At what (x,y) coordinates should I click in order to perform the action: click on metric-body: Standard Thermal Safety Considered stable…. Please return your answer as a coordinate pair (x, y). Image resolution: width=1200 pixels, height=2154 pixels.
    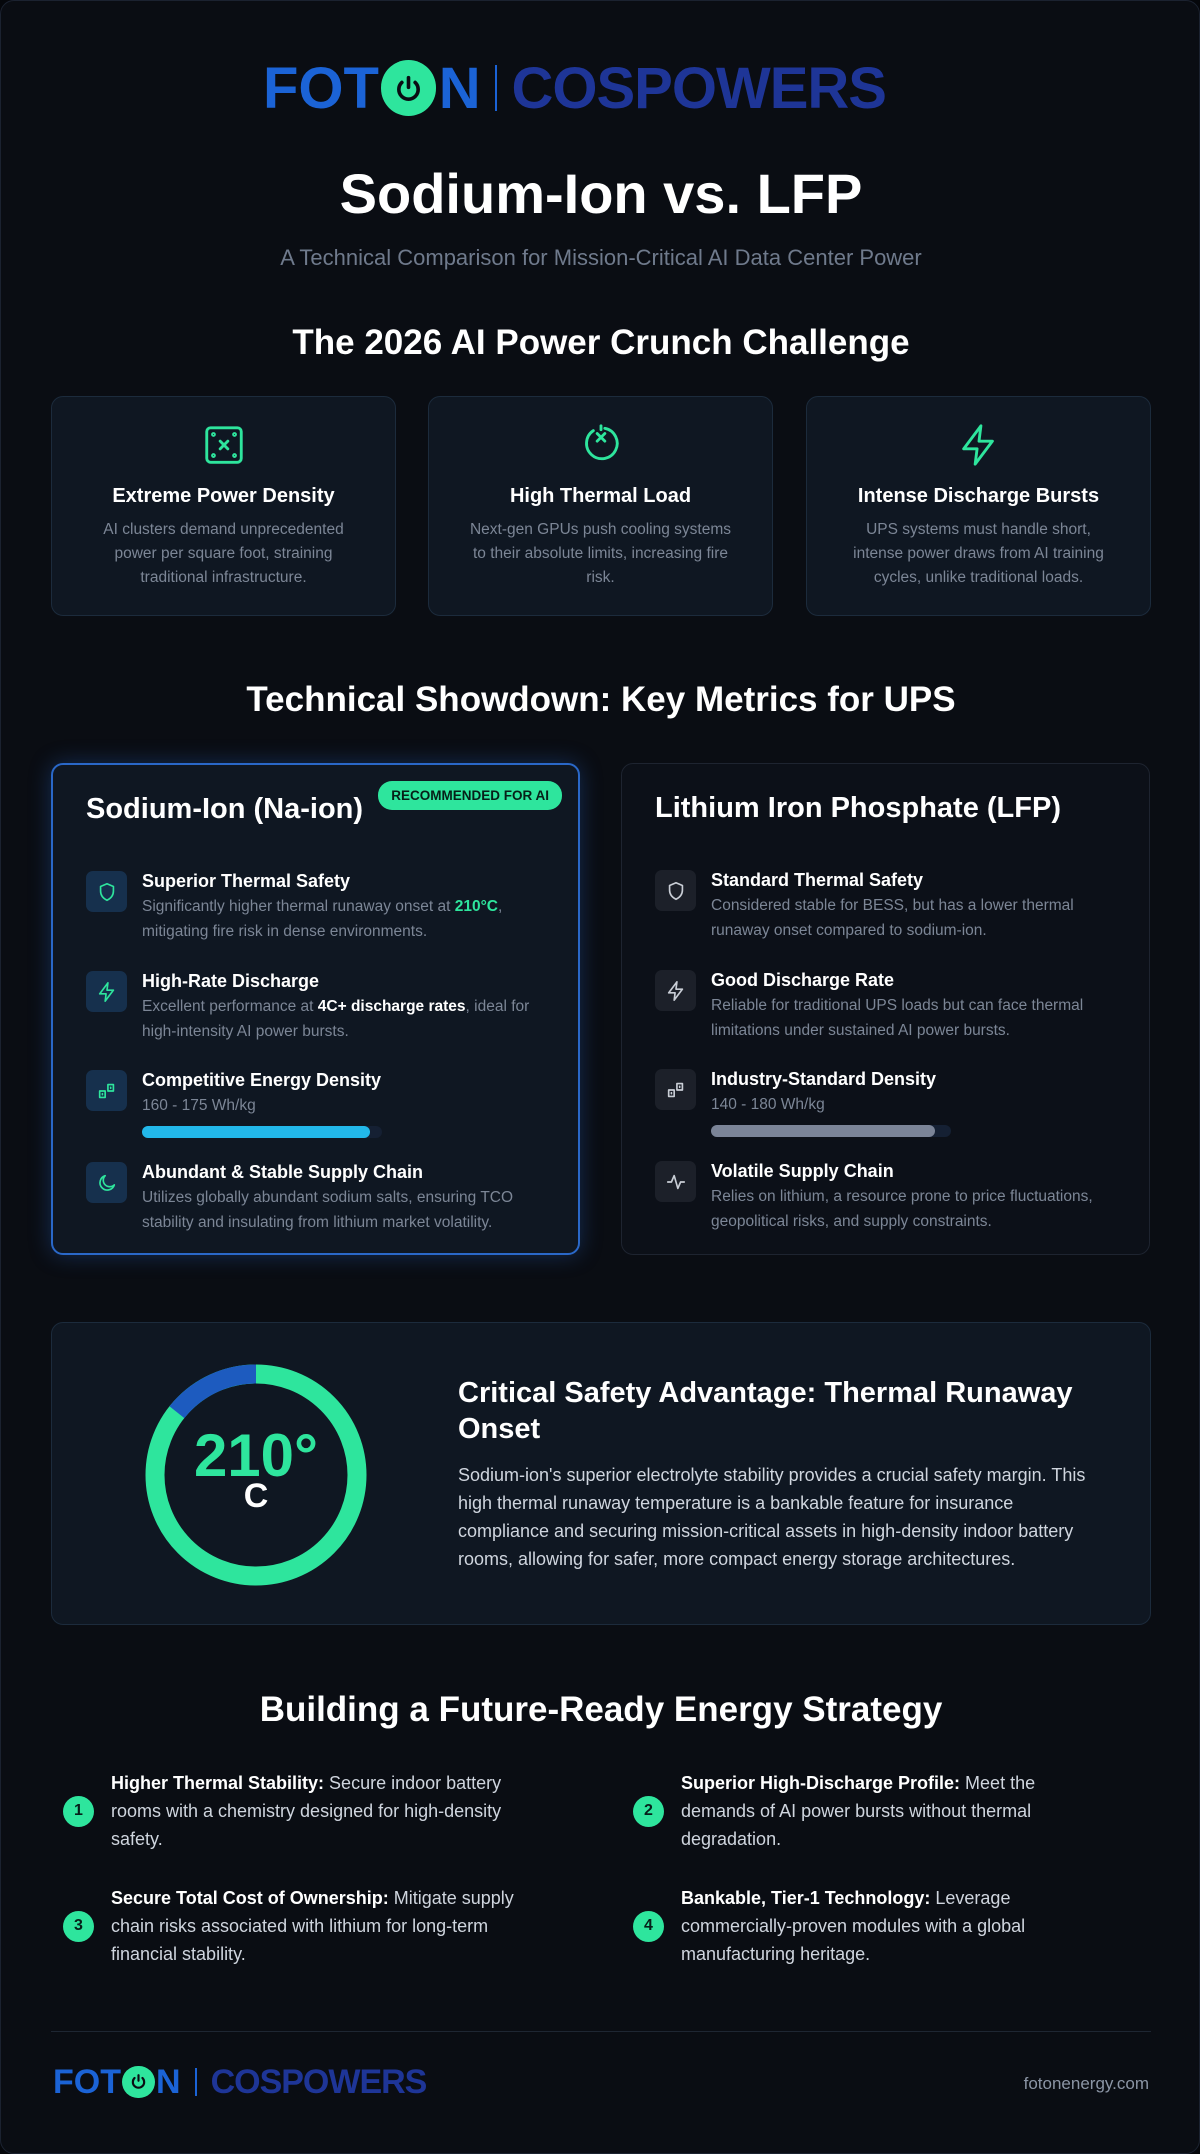
    Looking at the image, I should click on (915, 906).